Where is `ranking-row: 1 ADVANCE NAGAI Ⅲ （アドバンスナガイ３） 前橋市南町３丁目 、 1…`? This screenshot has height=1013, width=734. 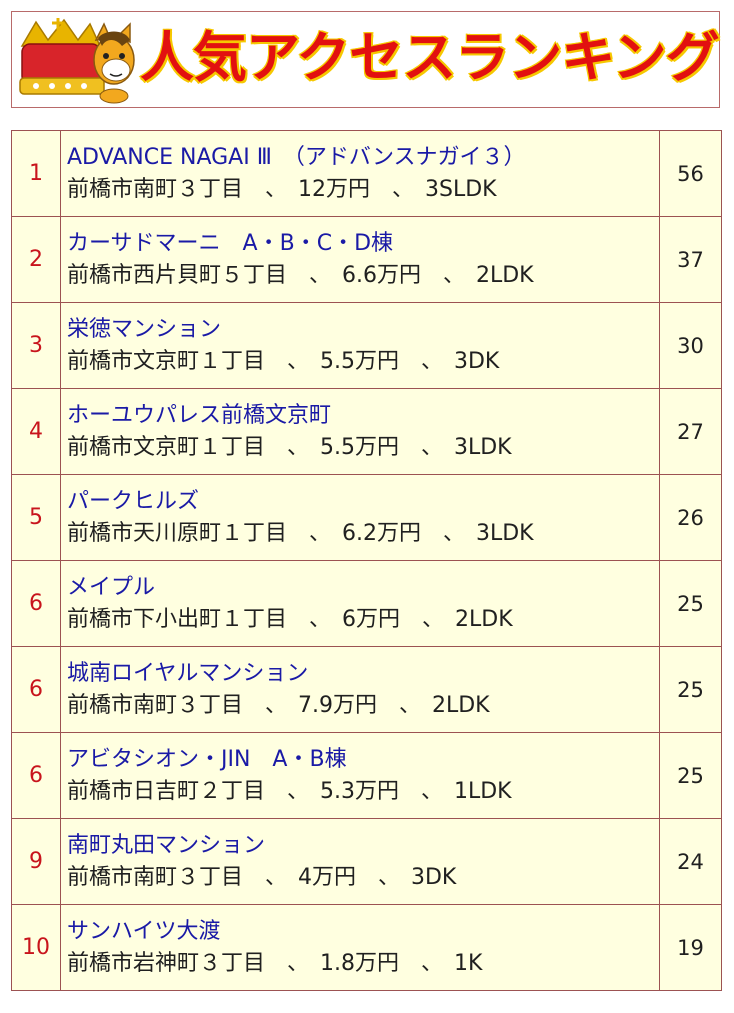 ranking-row: 1 ADVANCE NAGAI Ⅲ （アドバンスナガイ３） 前橋市南町３丁目 、 1… is located at coordinates (366, 173).